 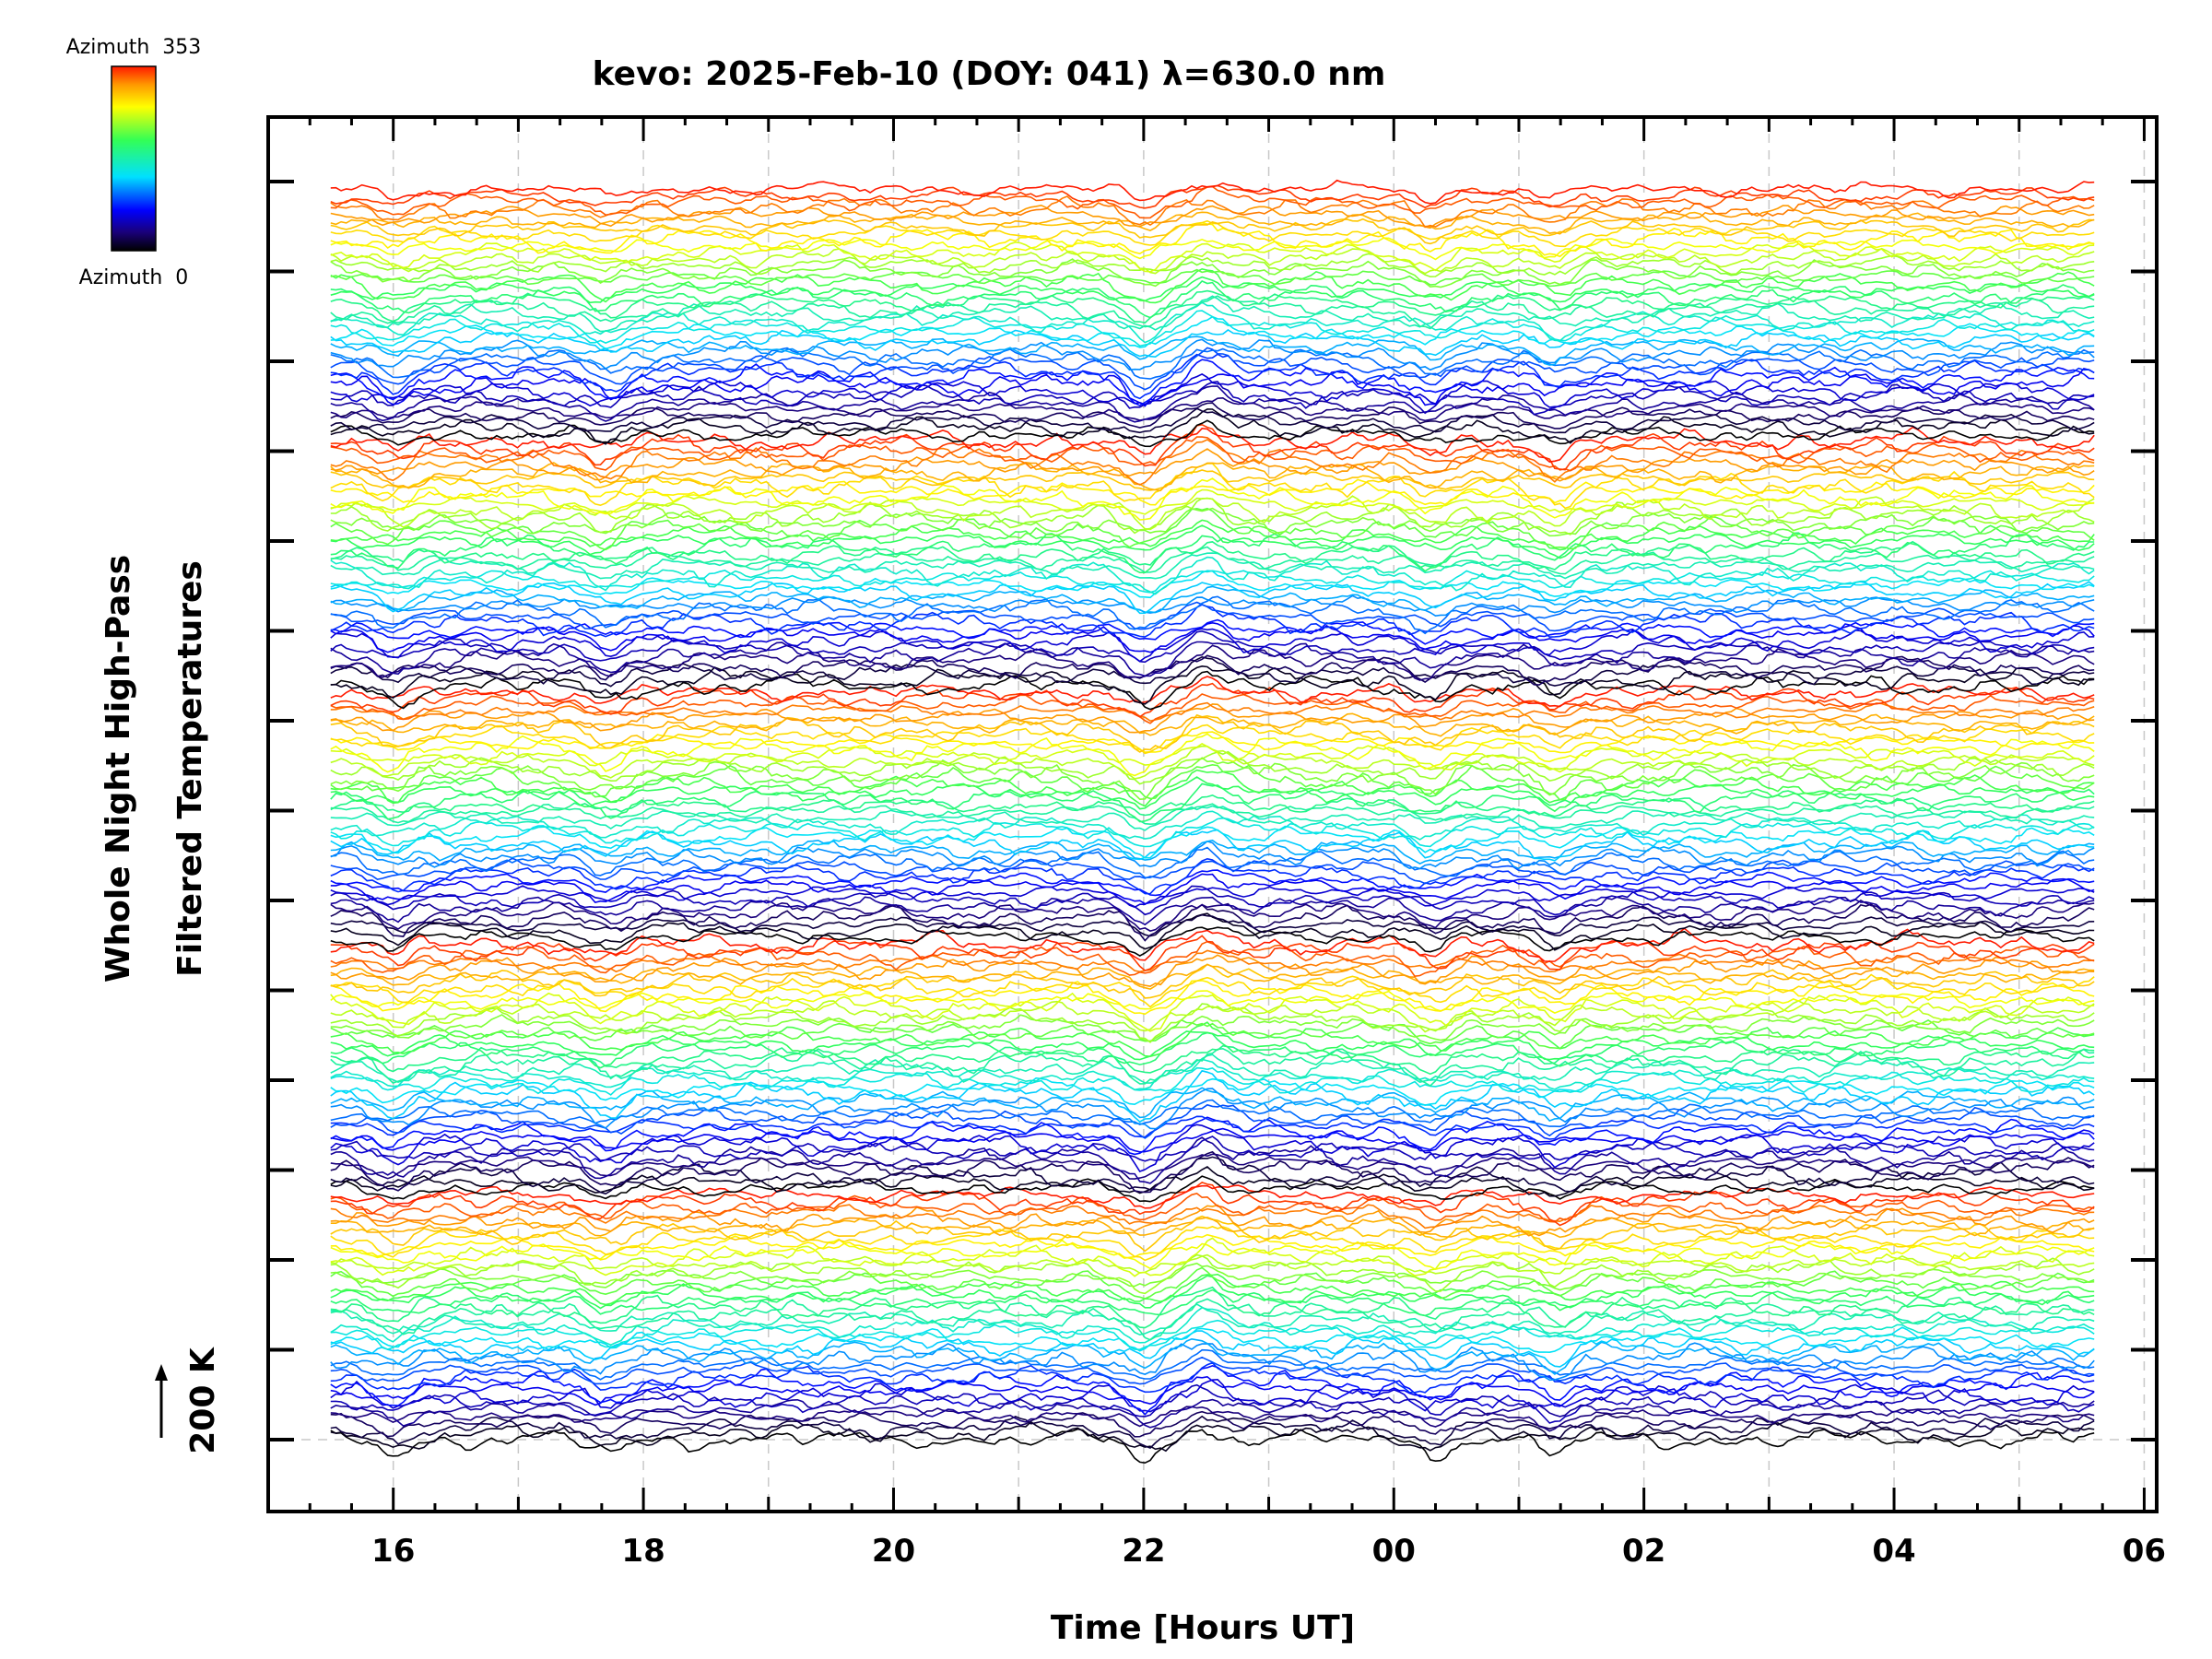 I want to click on colorbar-gradient, so click(x=134, y=158).